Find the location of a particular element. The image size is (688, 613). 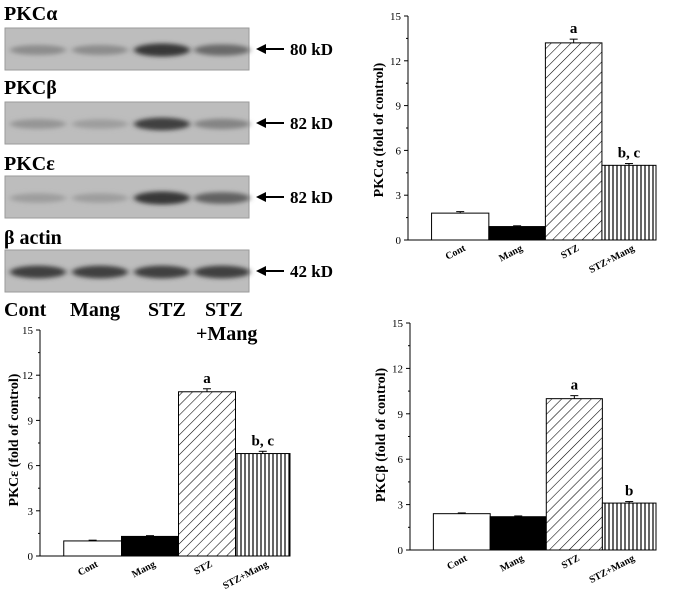

lane-label-1: Mang is located at coordinates (95, 310).